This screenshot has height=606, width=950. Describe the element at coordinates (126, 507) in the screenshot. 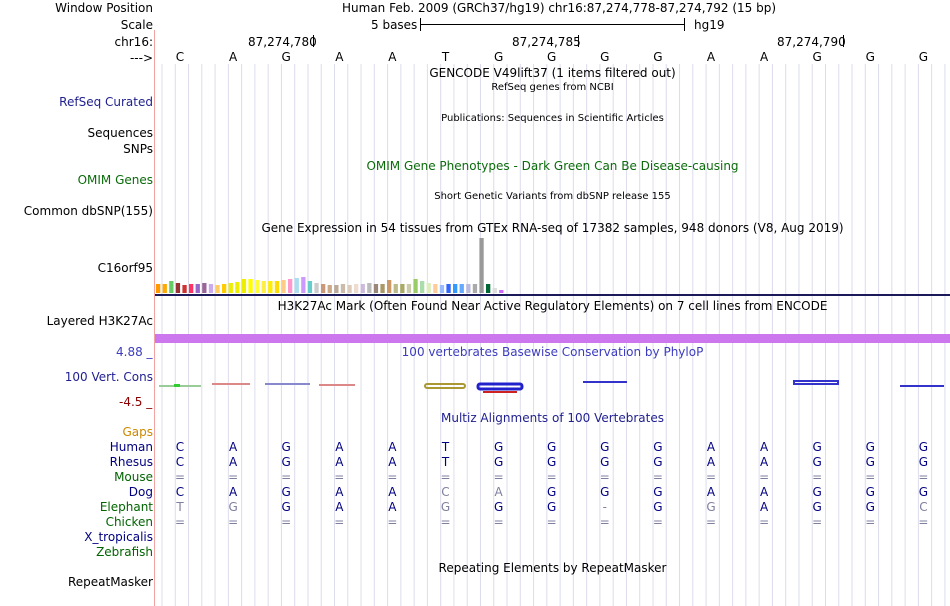

I see `species-label: Elephant` at that location.